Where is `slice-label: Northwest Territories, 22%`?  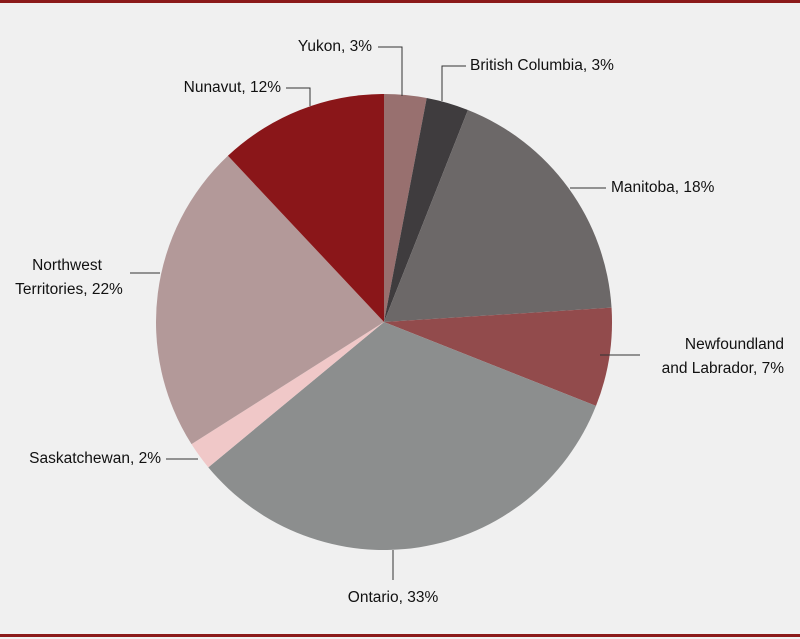 slice-label: Northwest Territories, 22% is located at coordinates (67, 277).